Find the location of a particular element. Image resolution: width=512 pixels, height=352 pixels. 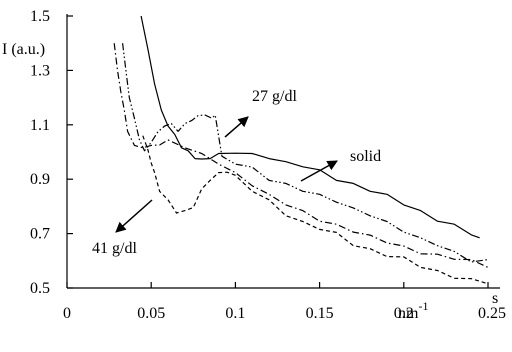

x-tick-label: 0.1 is located at coordinates (235, 313).